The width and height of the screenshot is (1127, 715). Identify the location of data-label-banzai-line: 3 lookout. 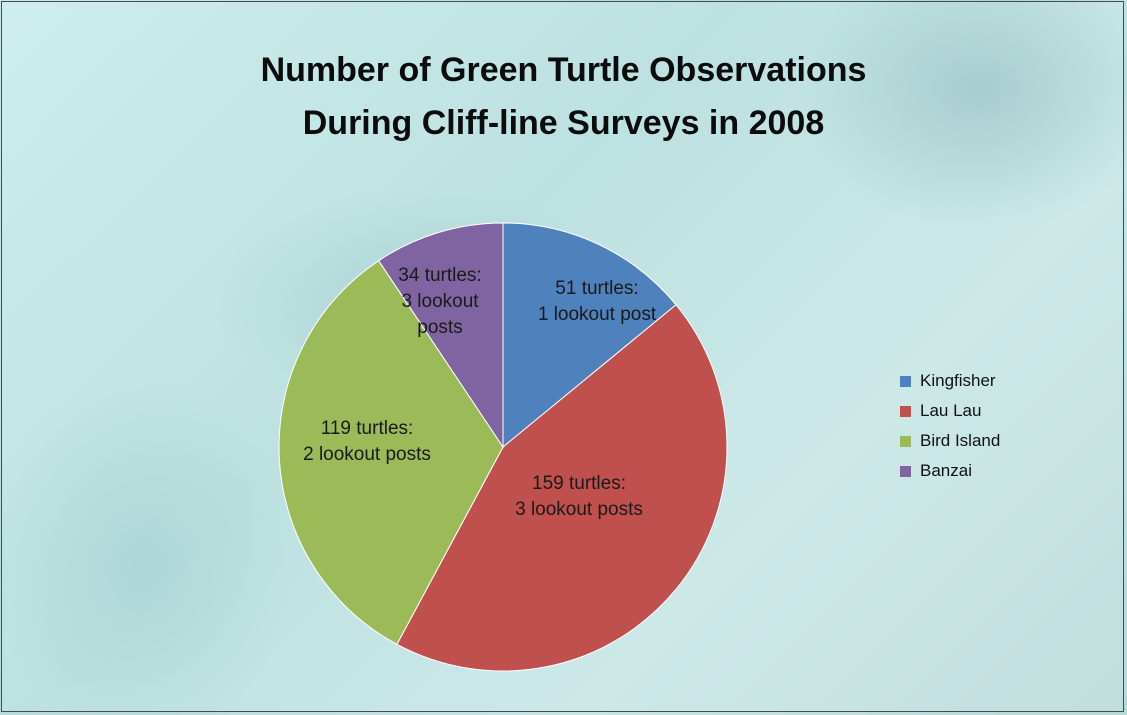
(440, 301).